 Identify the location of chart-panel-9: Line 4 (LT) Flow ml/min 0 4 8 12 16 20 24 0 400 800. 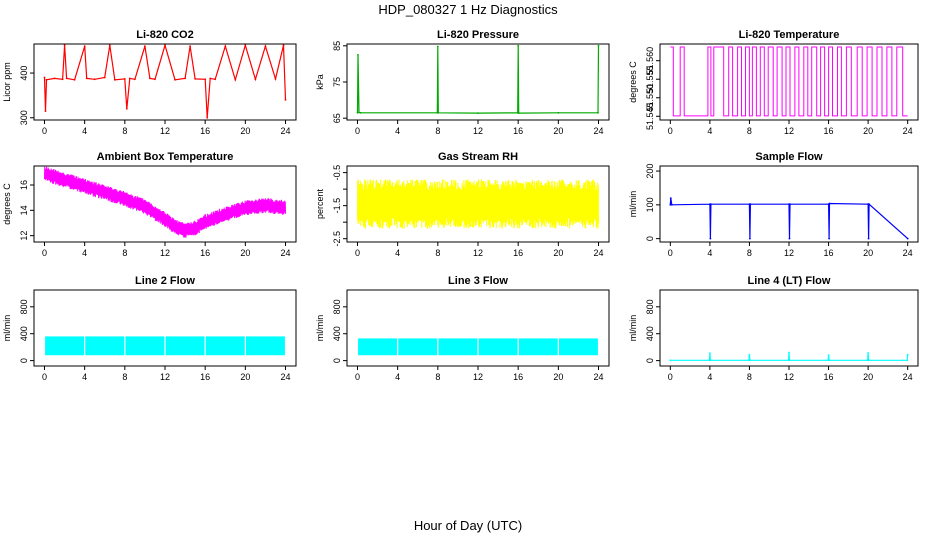
(773, 328).